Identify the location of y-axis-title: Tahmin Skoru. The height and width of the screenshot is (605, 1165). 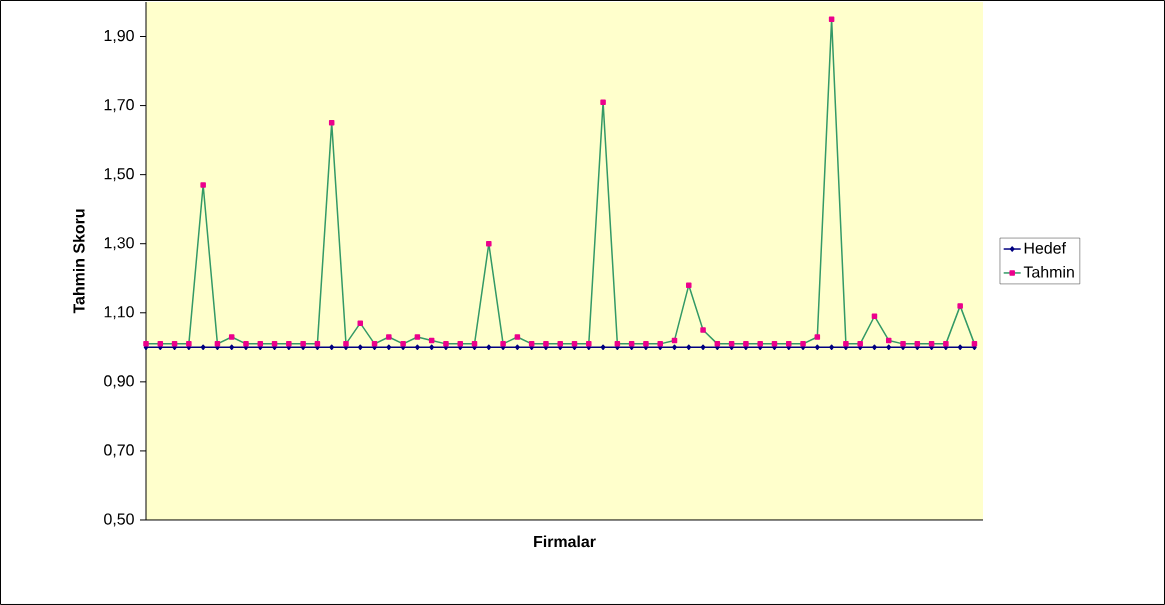
(78, 261).